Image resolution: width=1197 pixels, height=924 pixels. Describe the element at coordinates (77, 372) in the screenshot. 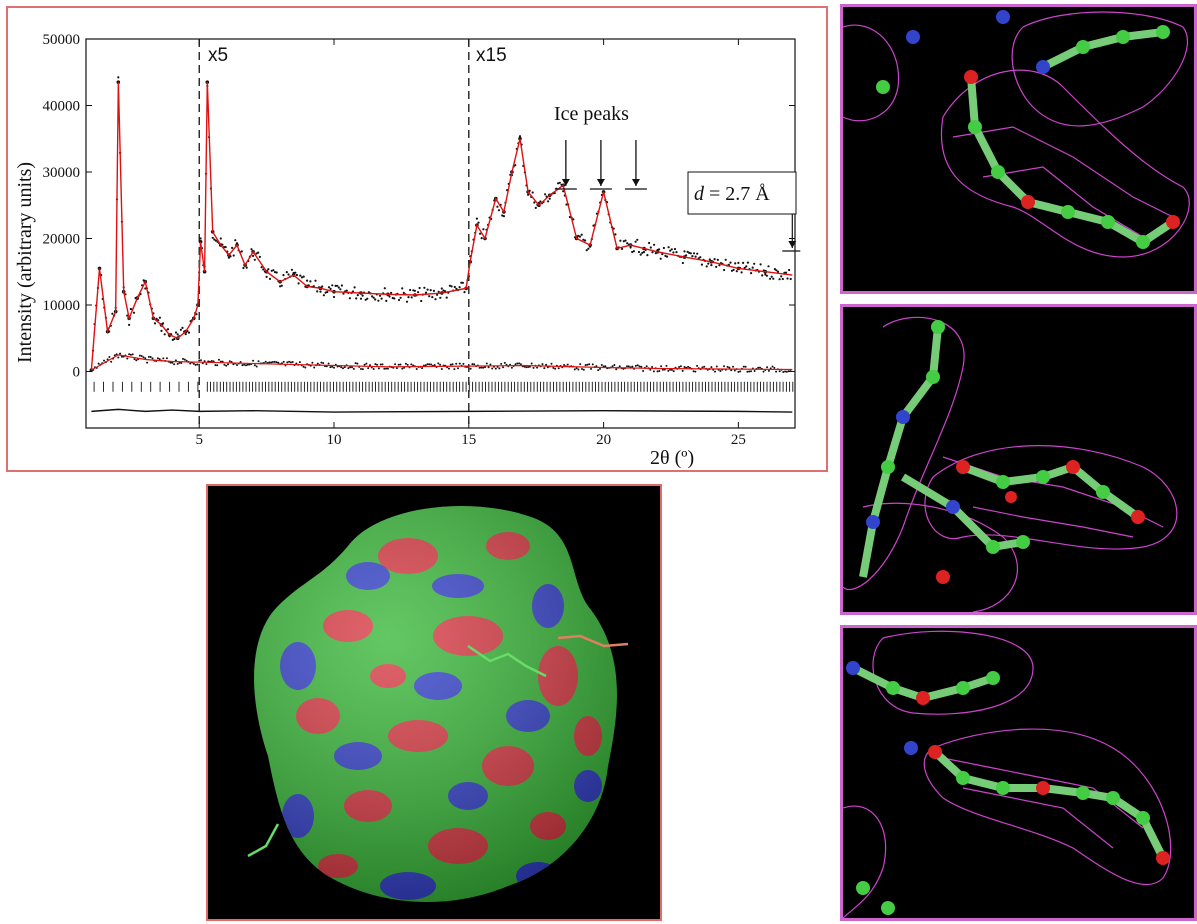

I see `y-tick-label: 0` at that location.